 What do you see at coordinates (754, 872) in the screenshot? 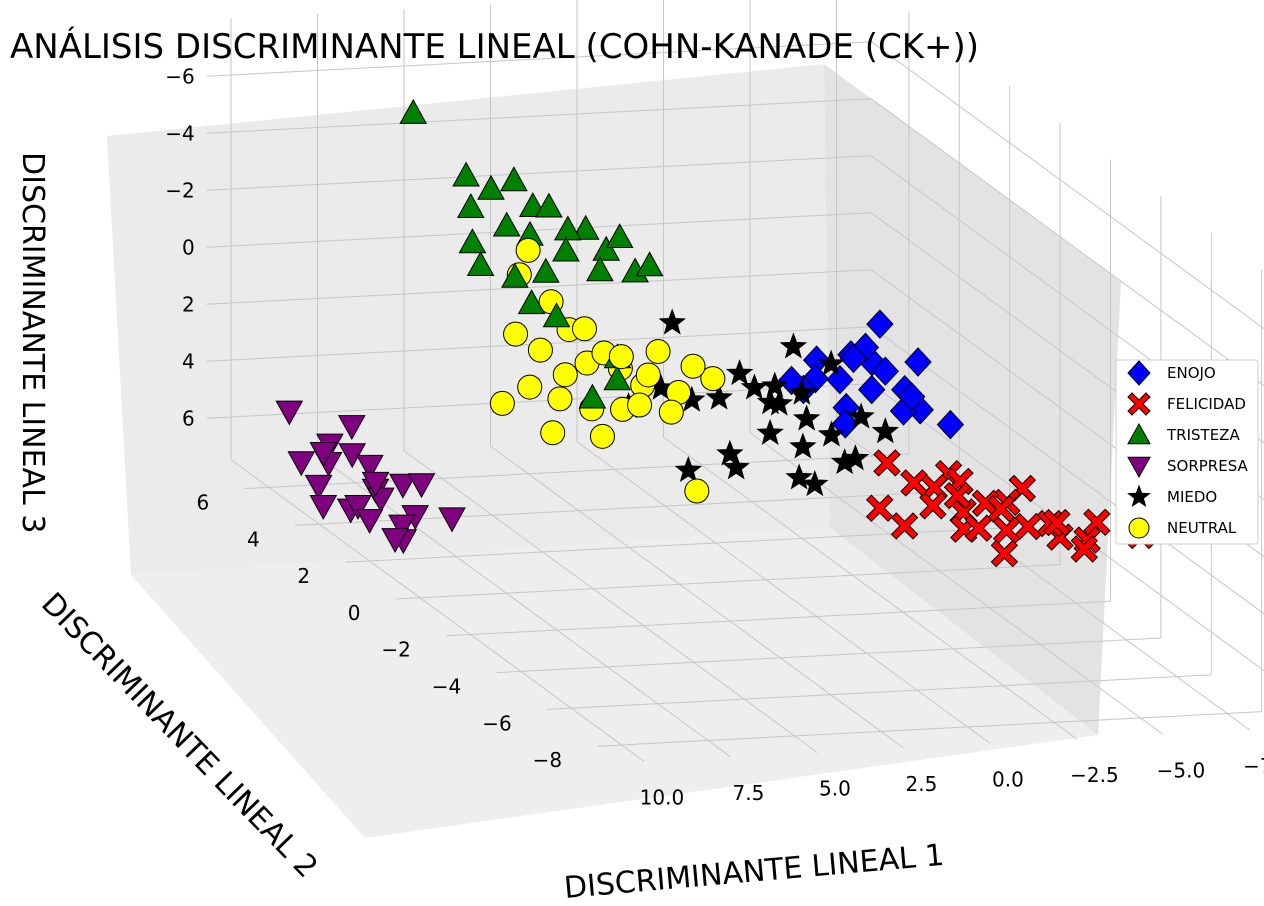
I see `x-axis-label: DISCRIMINANTE LINEAL 1` at bounding box center [754, 872].